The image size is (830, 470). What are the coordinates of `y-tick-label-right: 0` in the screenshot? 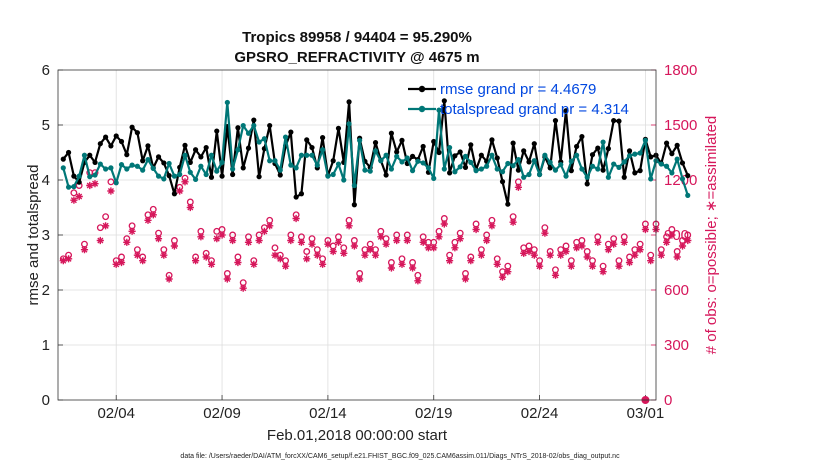 It's located at (668, 400).